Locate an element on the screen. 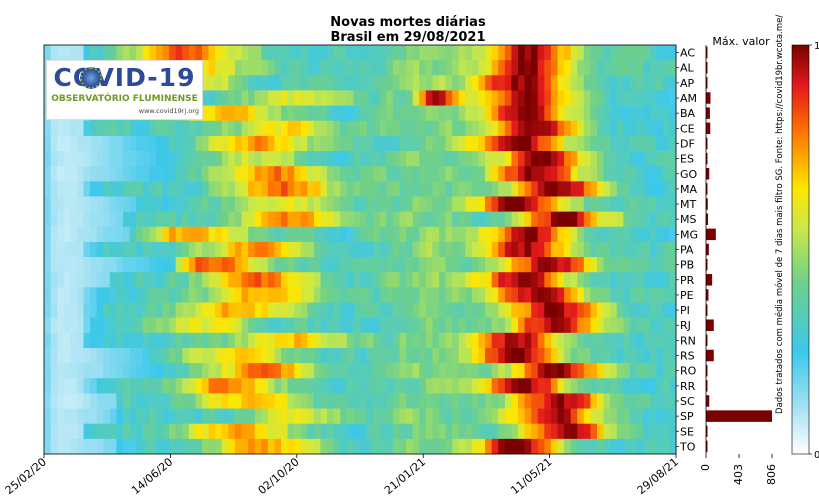 The width and height of the screenshot is (819, 500). bar-TO is located at coordinates (707, 446).